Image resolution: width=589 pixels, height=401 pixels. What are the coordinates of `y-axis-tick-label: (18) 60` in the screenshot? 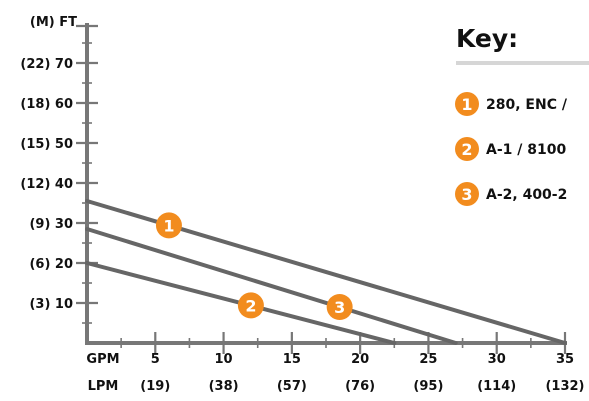 It's located at (46, 104).